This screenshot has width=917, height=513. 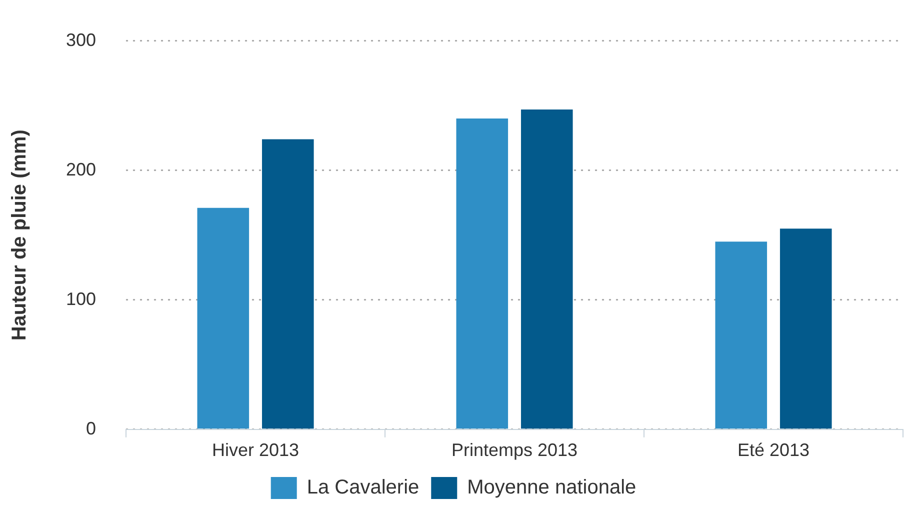 What do you see at coordinates (81, 40) in the screenshot?
I see `y-tick-label: 300` at bounding box center [81, 40].